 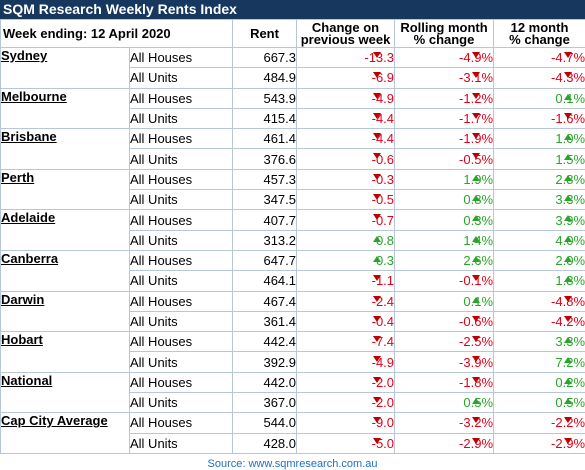 What do you see at coordinates (265, 179) in the screenshot?
I see `rent-value: 457.3` at bounding box center [265, 179].